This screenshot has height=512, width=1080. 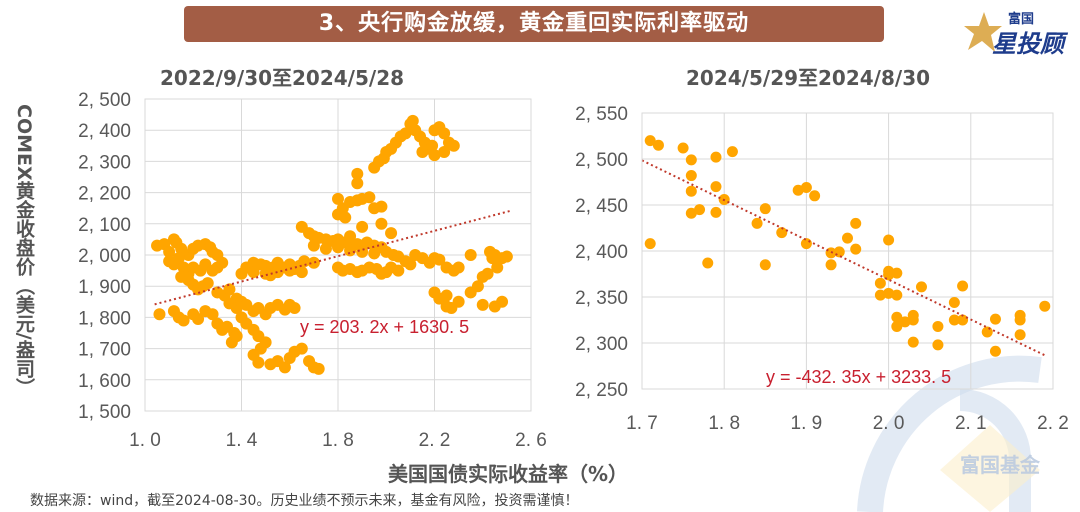 What do you see at coordinates (1028, 44) in the screenshot?
I see `logo-text-big: 星投顾` at bounding box center [1028, 44].